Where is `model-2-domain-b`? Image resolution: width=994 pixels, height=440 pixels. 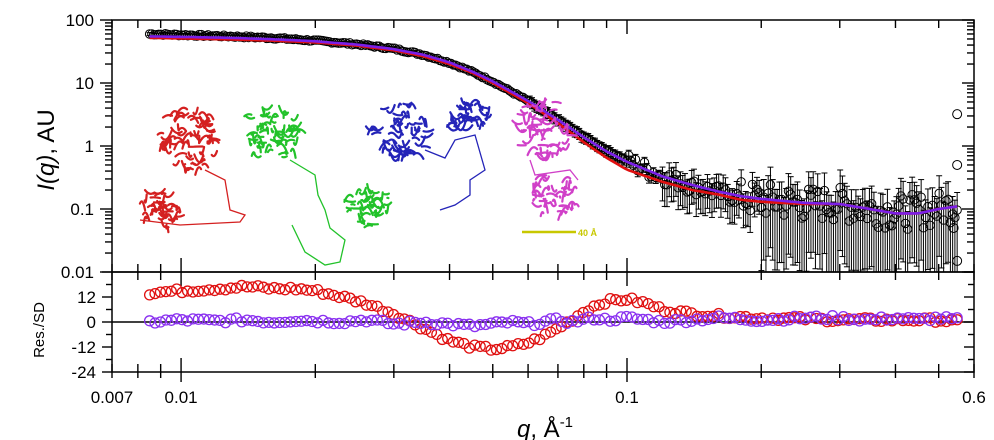 model-2-domain-b is located at coordinates (368, 206).